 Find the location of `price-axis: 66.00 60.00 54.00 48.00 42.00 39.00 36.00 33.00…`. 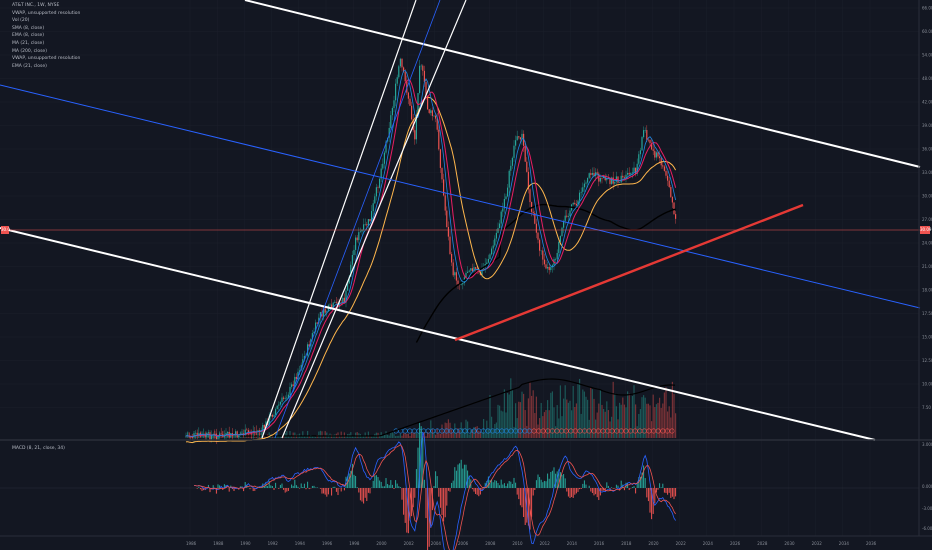

price-axis: 66.00 60.00 54.00 48.00 42.00 39.00 36.00 33.00… is located at coordinates (927, 208).